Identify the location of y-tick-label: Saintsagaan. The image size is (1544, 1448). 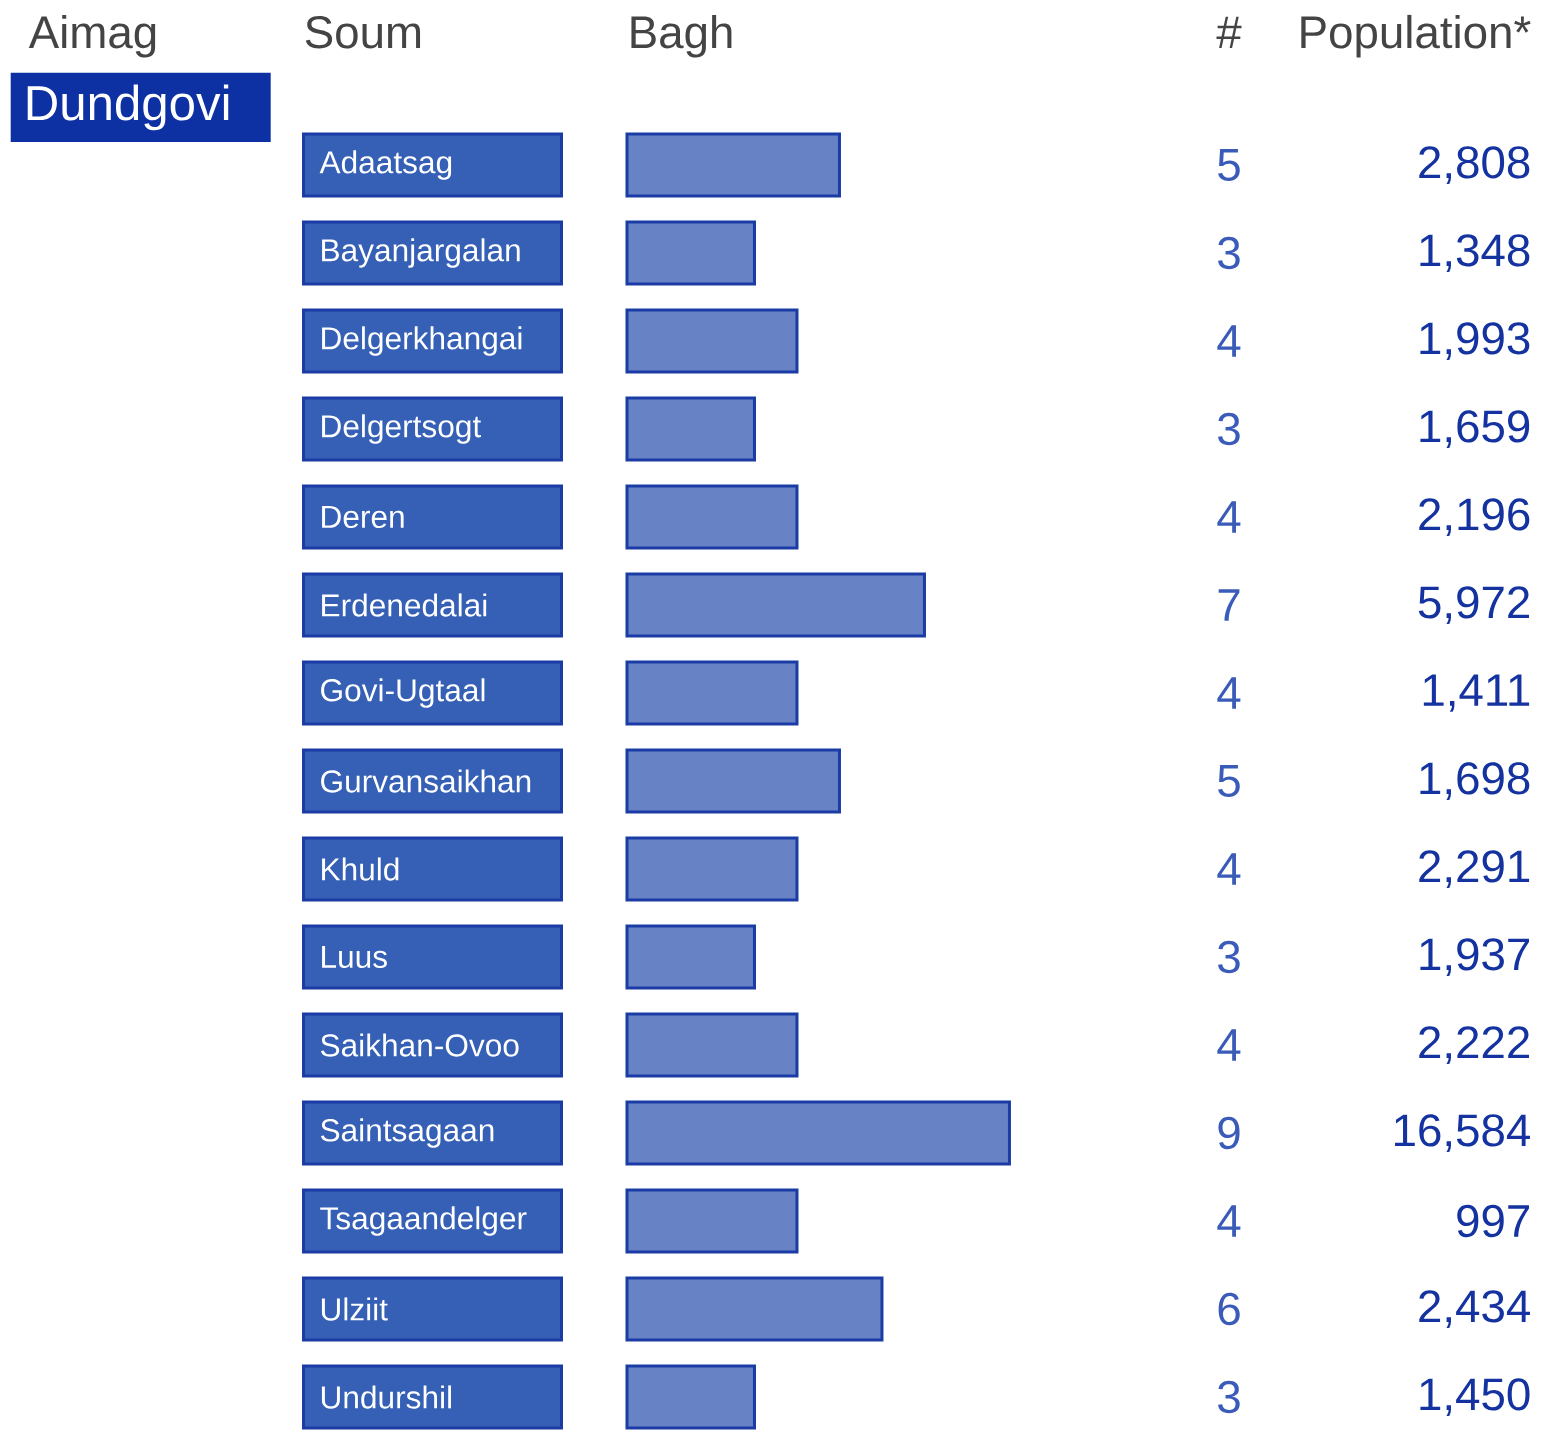
(407, 1133).